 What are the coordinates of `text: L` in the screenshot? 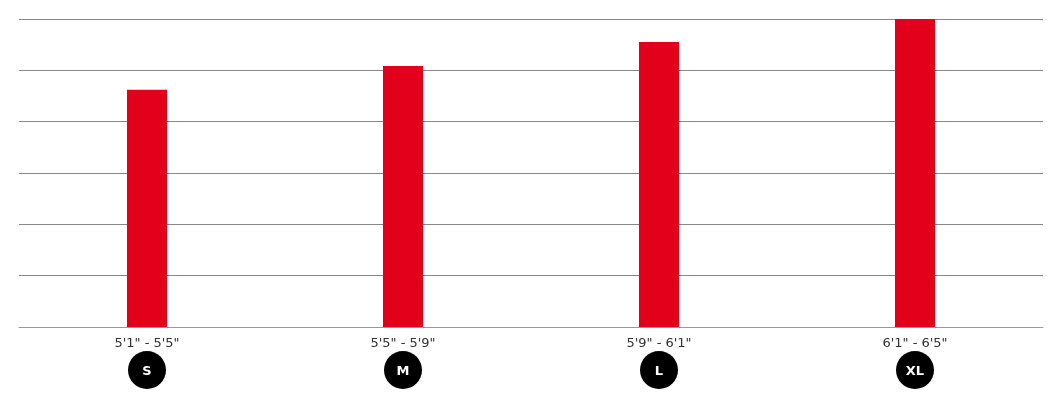 It's located at (659, 370).